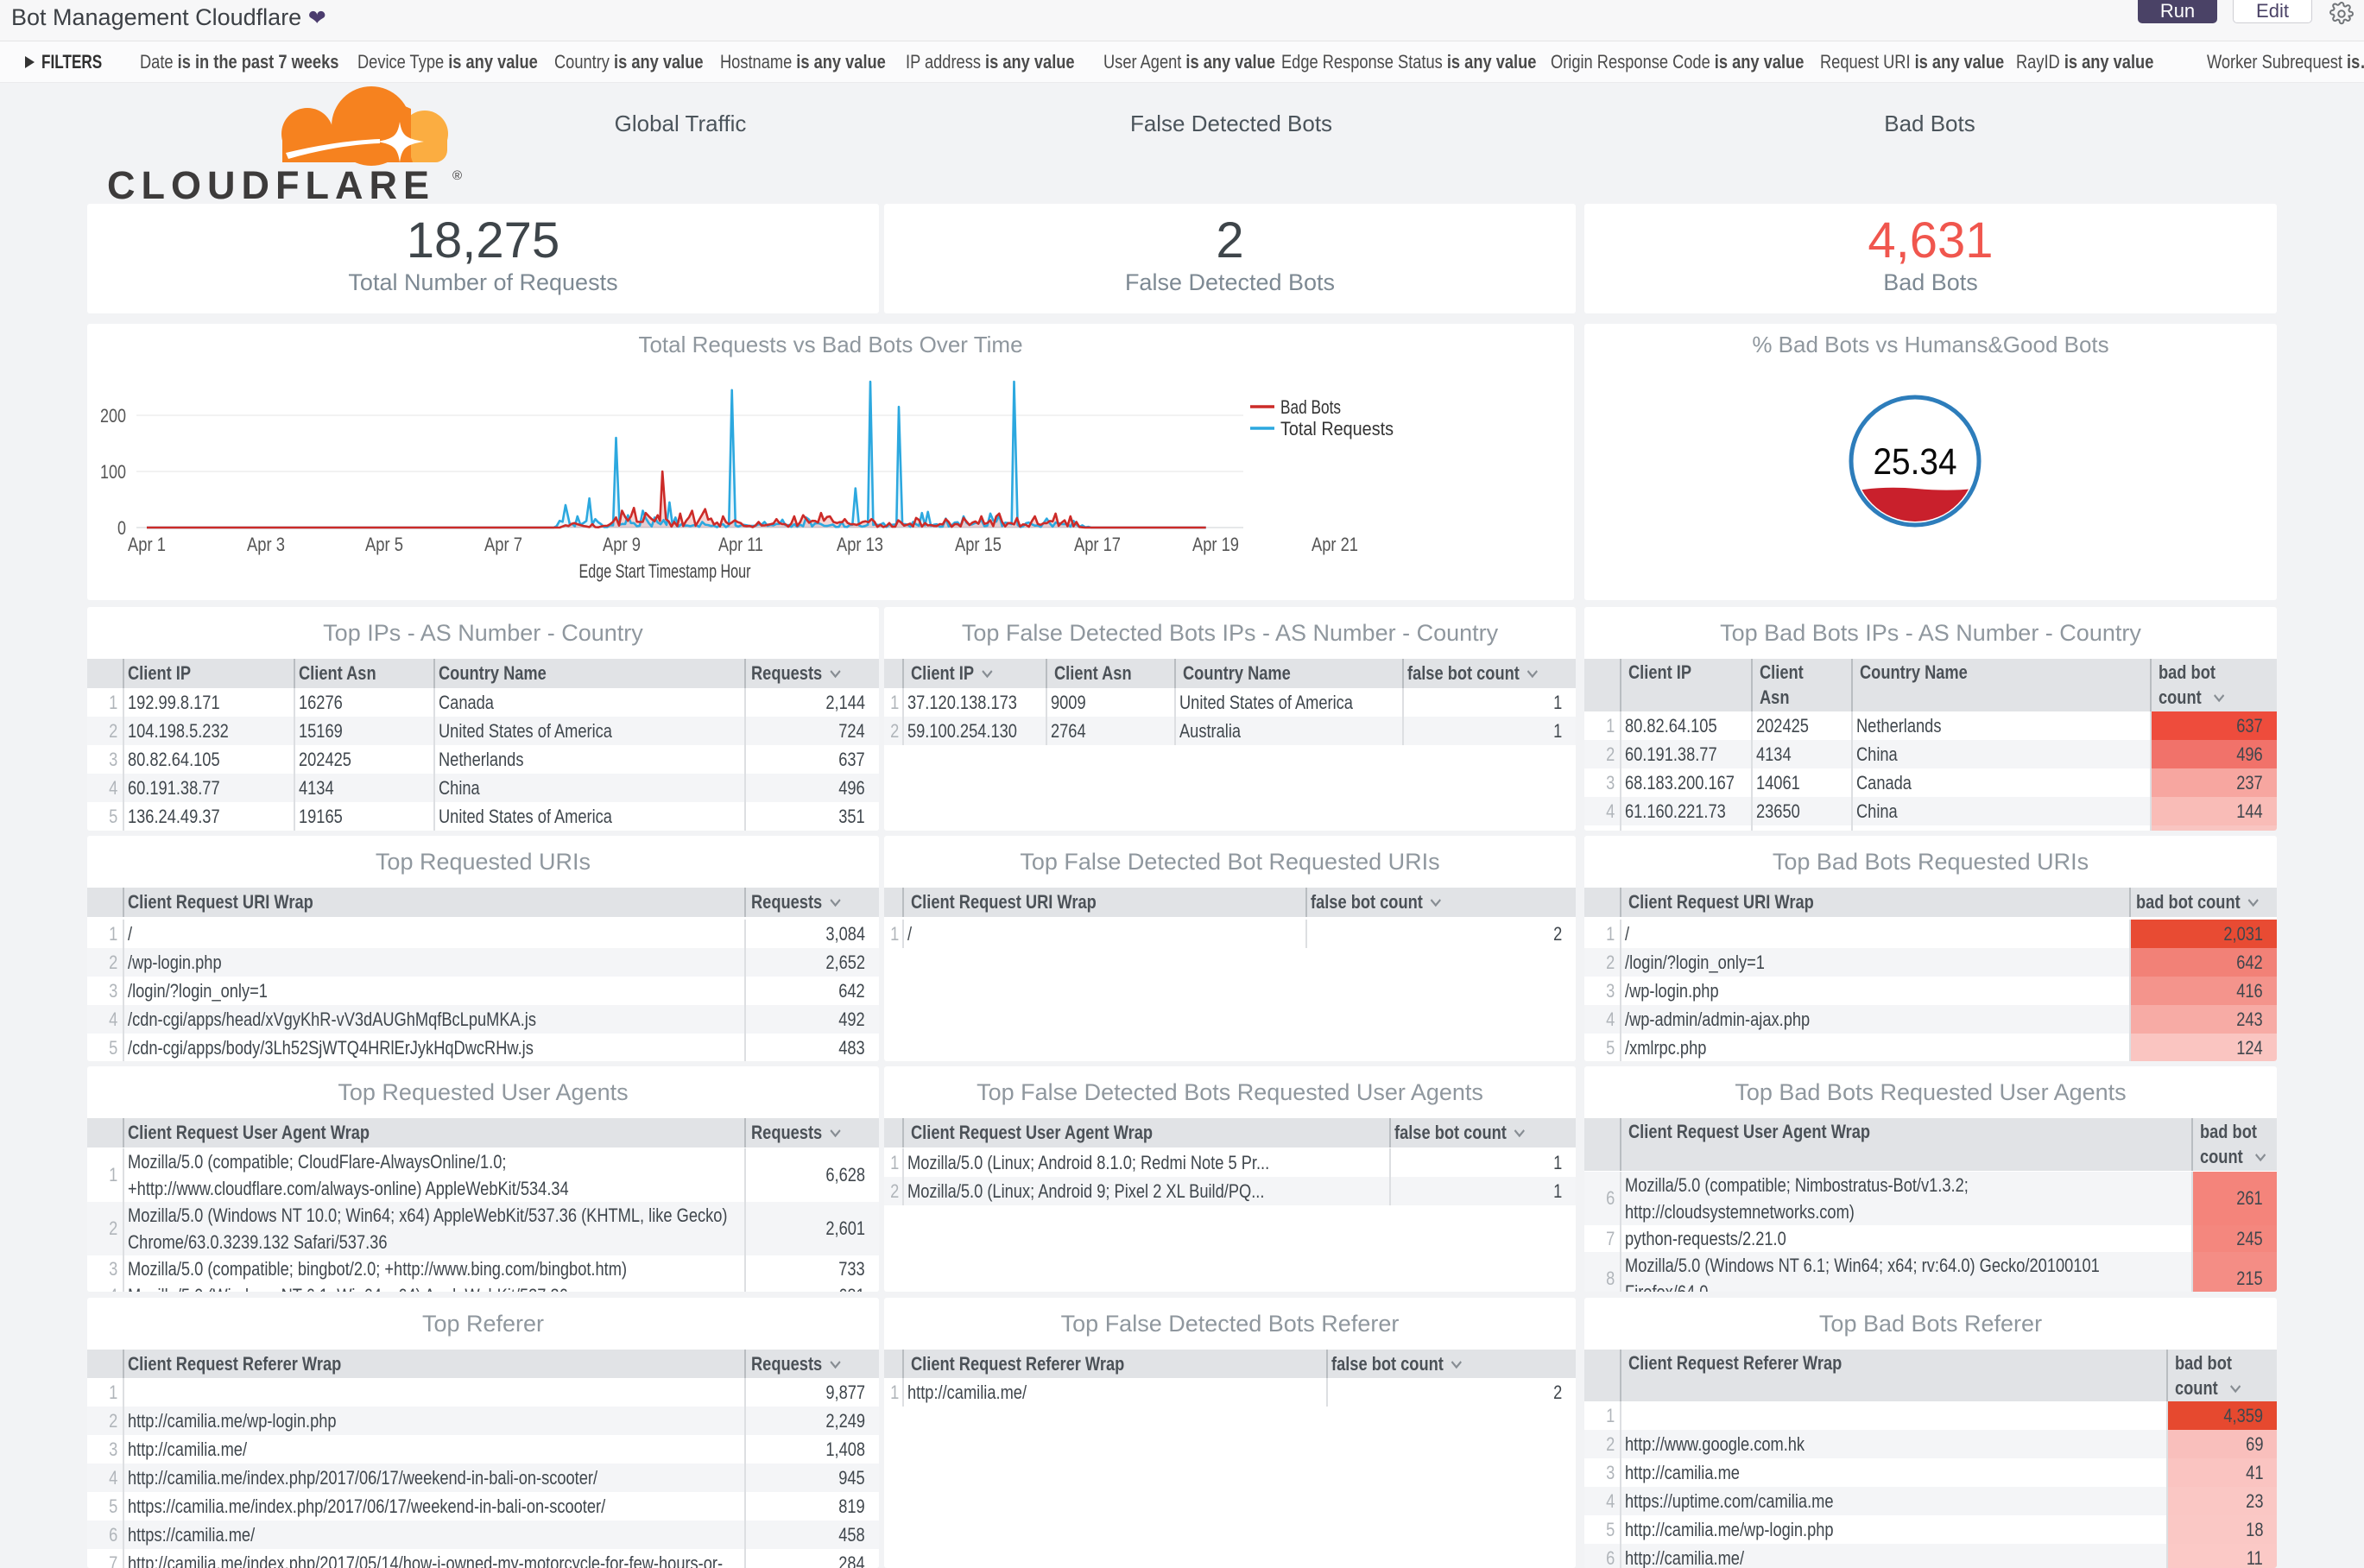  I want to click on svg-text: % Bad Bots vs Humans&Good Bots, so click(1930, 345).